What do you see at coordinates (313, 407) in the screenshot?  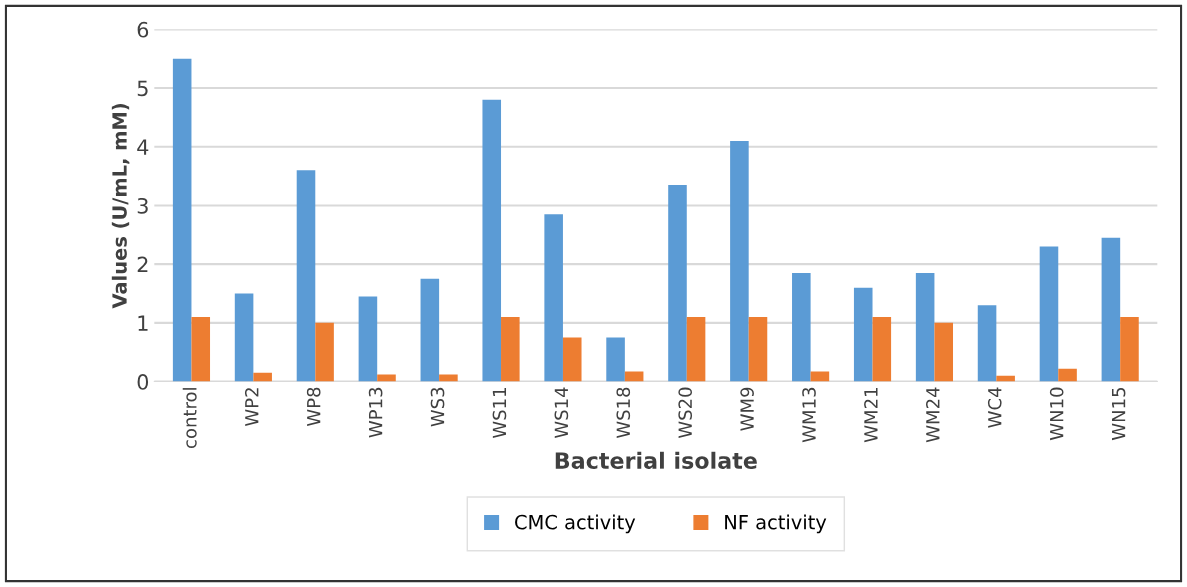 I see `x-tick-label: WP8` at bounding box center [313, 407].